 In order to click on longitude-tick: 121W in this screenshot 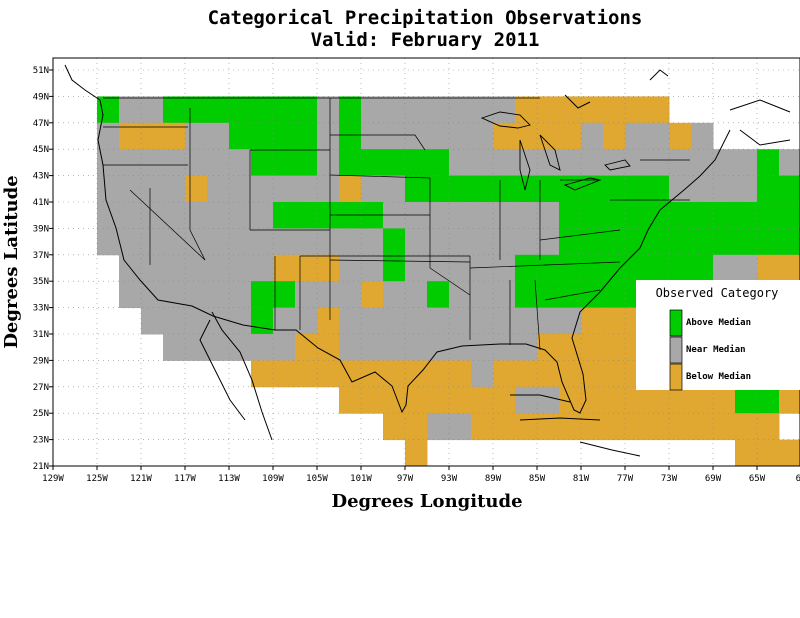, I will do `click(141, 479)`.